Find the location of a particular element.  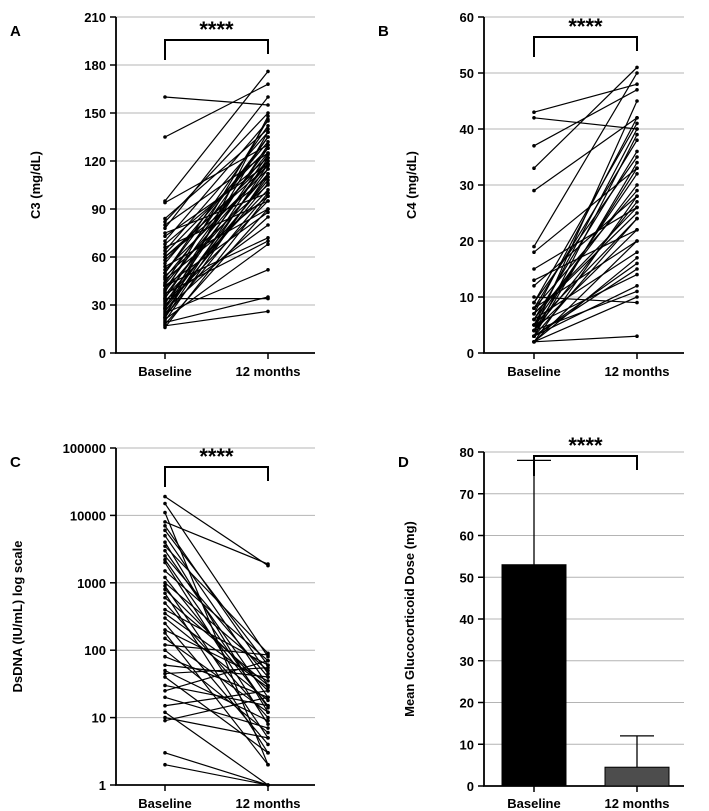

x-tick-label: Baseline is located at coordinates (164, 371).